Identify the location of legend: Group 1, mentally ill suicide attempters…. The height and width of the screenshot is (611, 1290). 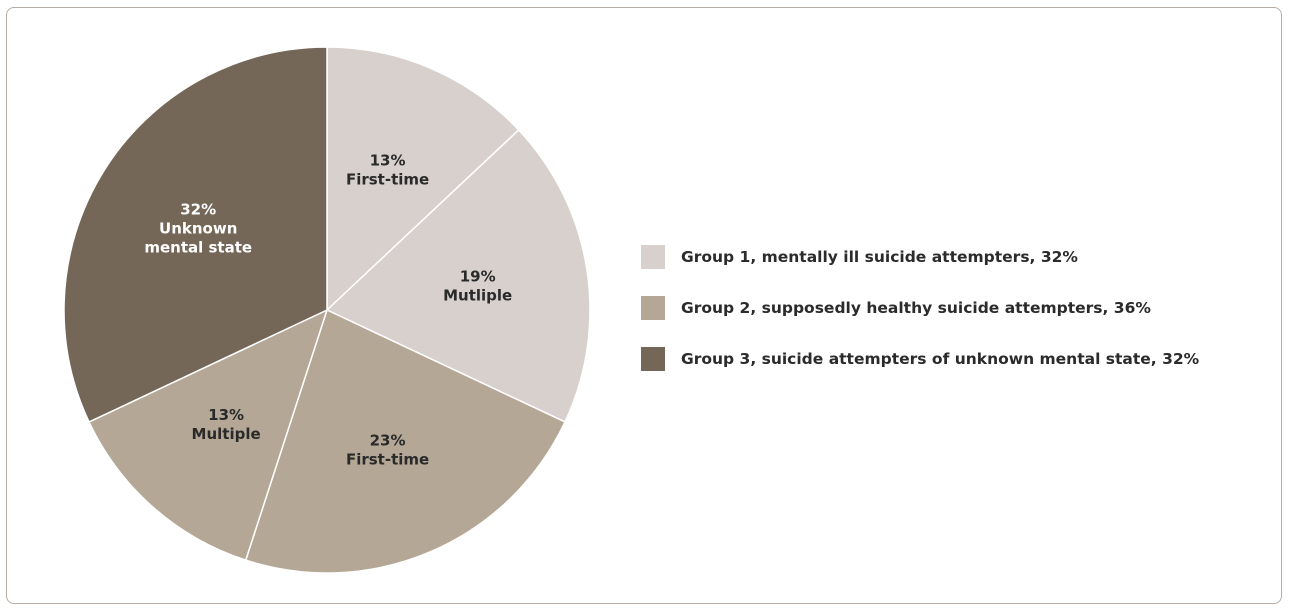
(920, 320).